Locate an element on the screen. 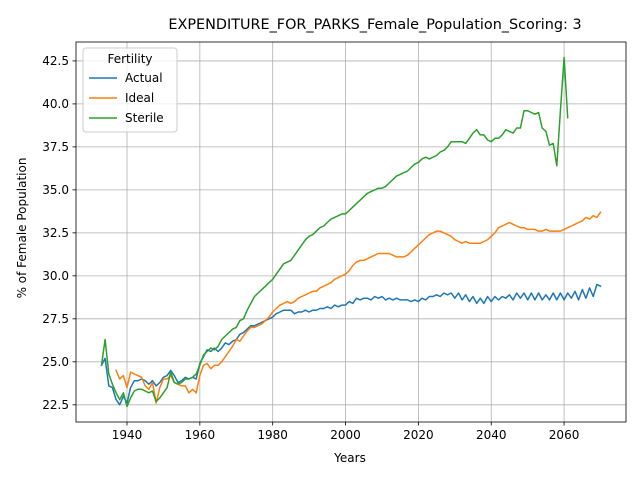  x-tick-label: 1980 is located at coordinates (272, 435).